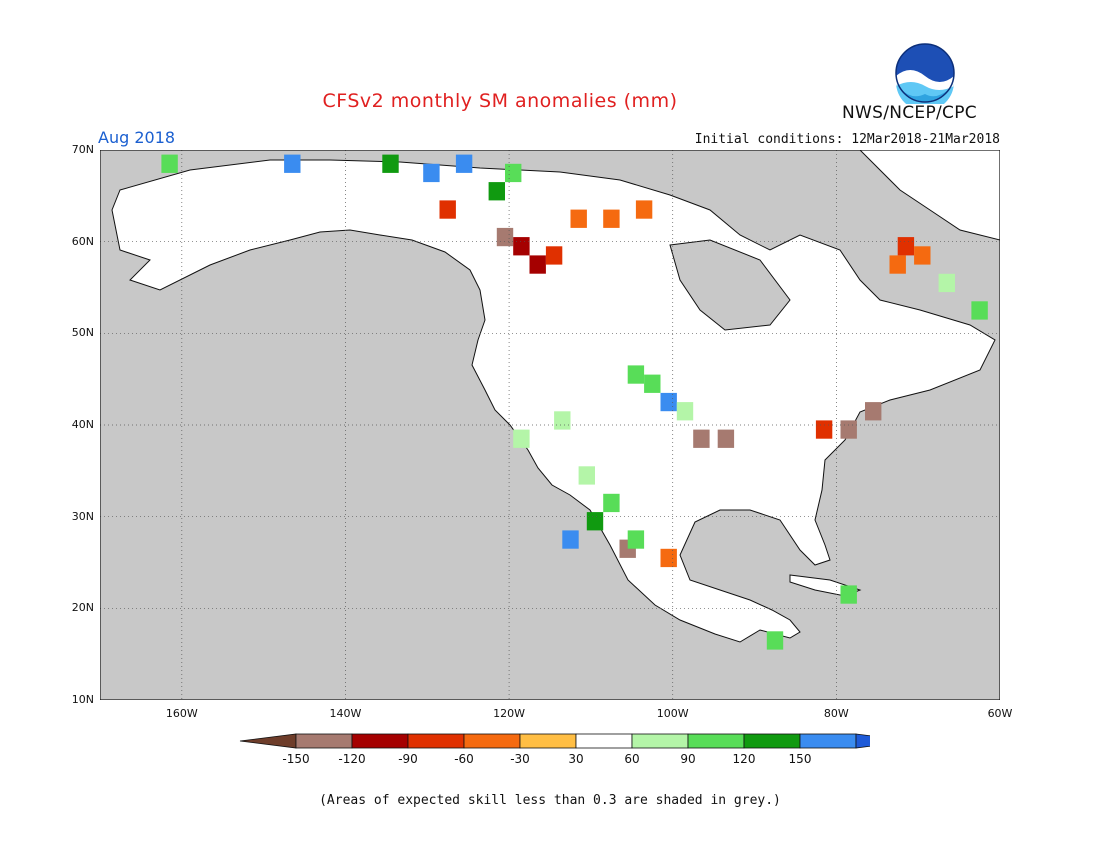 This screenshot has width=1100, height=850. Describe the element at coordinates (82, 241) in the screenshot. I see `latitude-label: 60N` at that location.